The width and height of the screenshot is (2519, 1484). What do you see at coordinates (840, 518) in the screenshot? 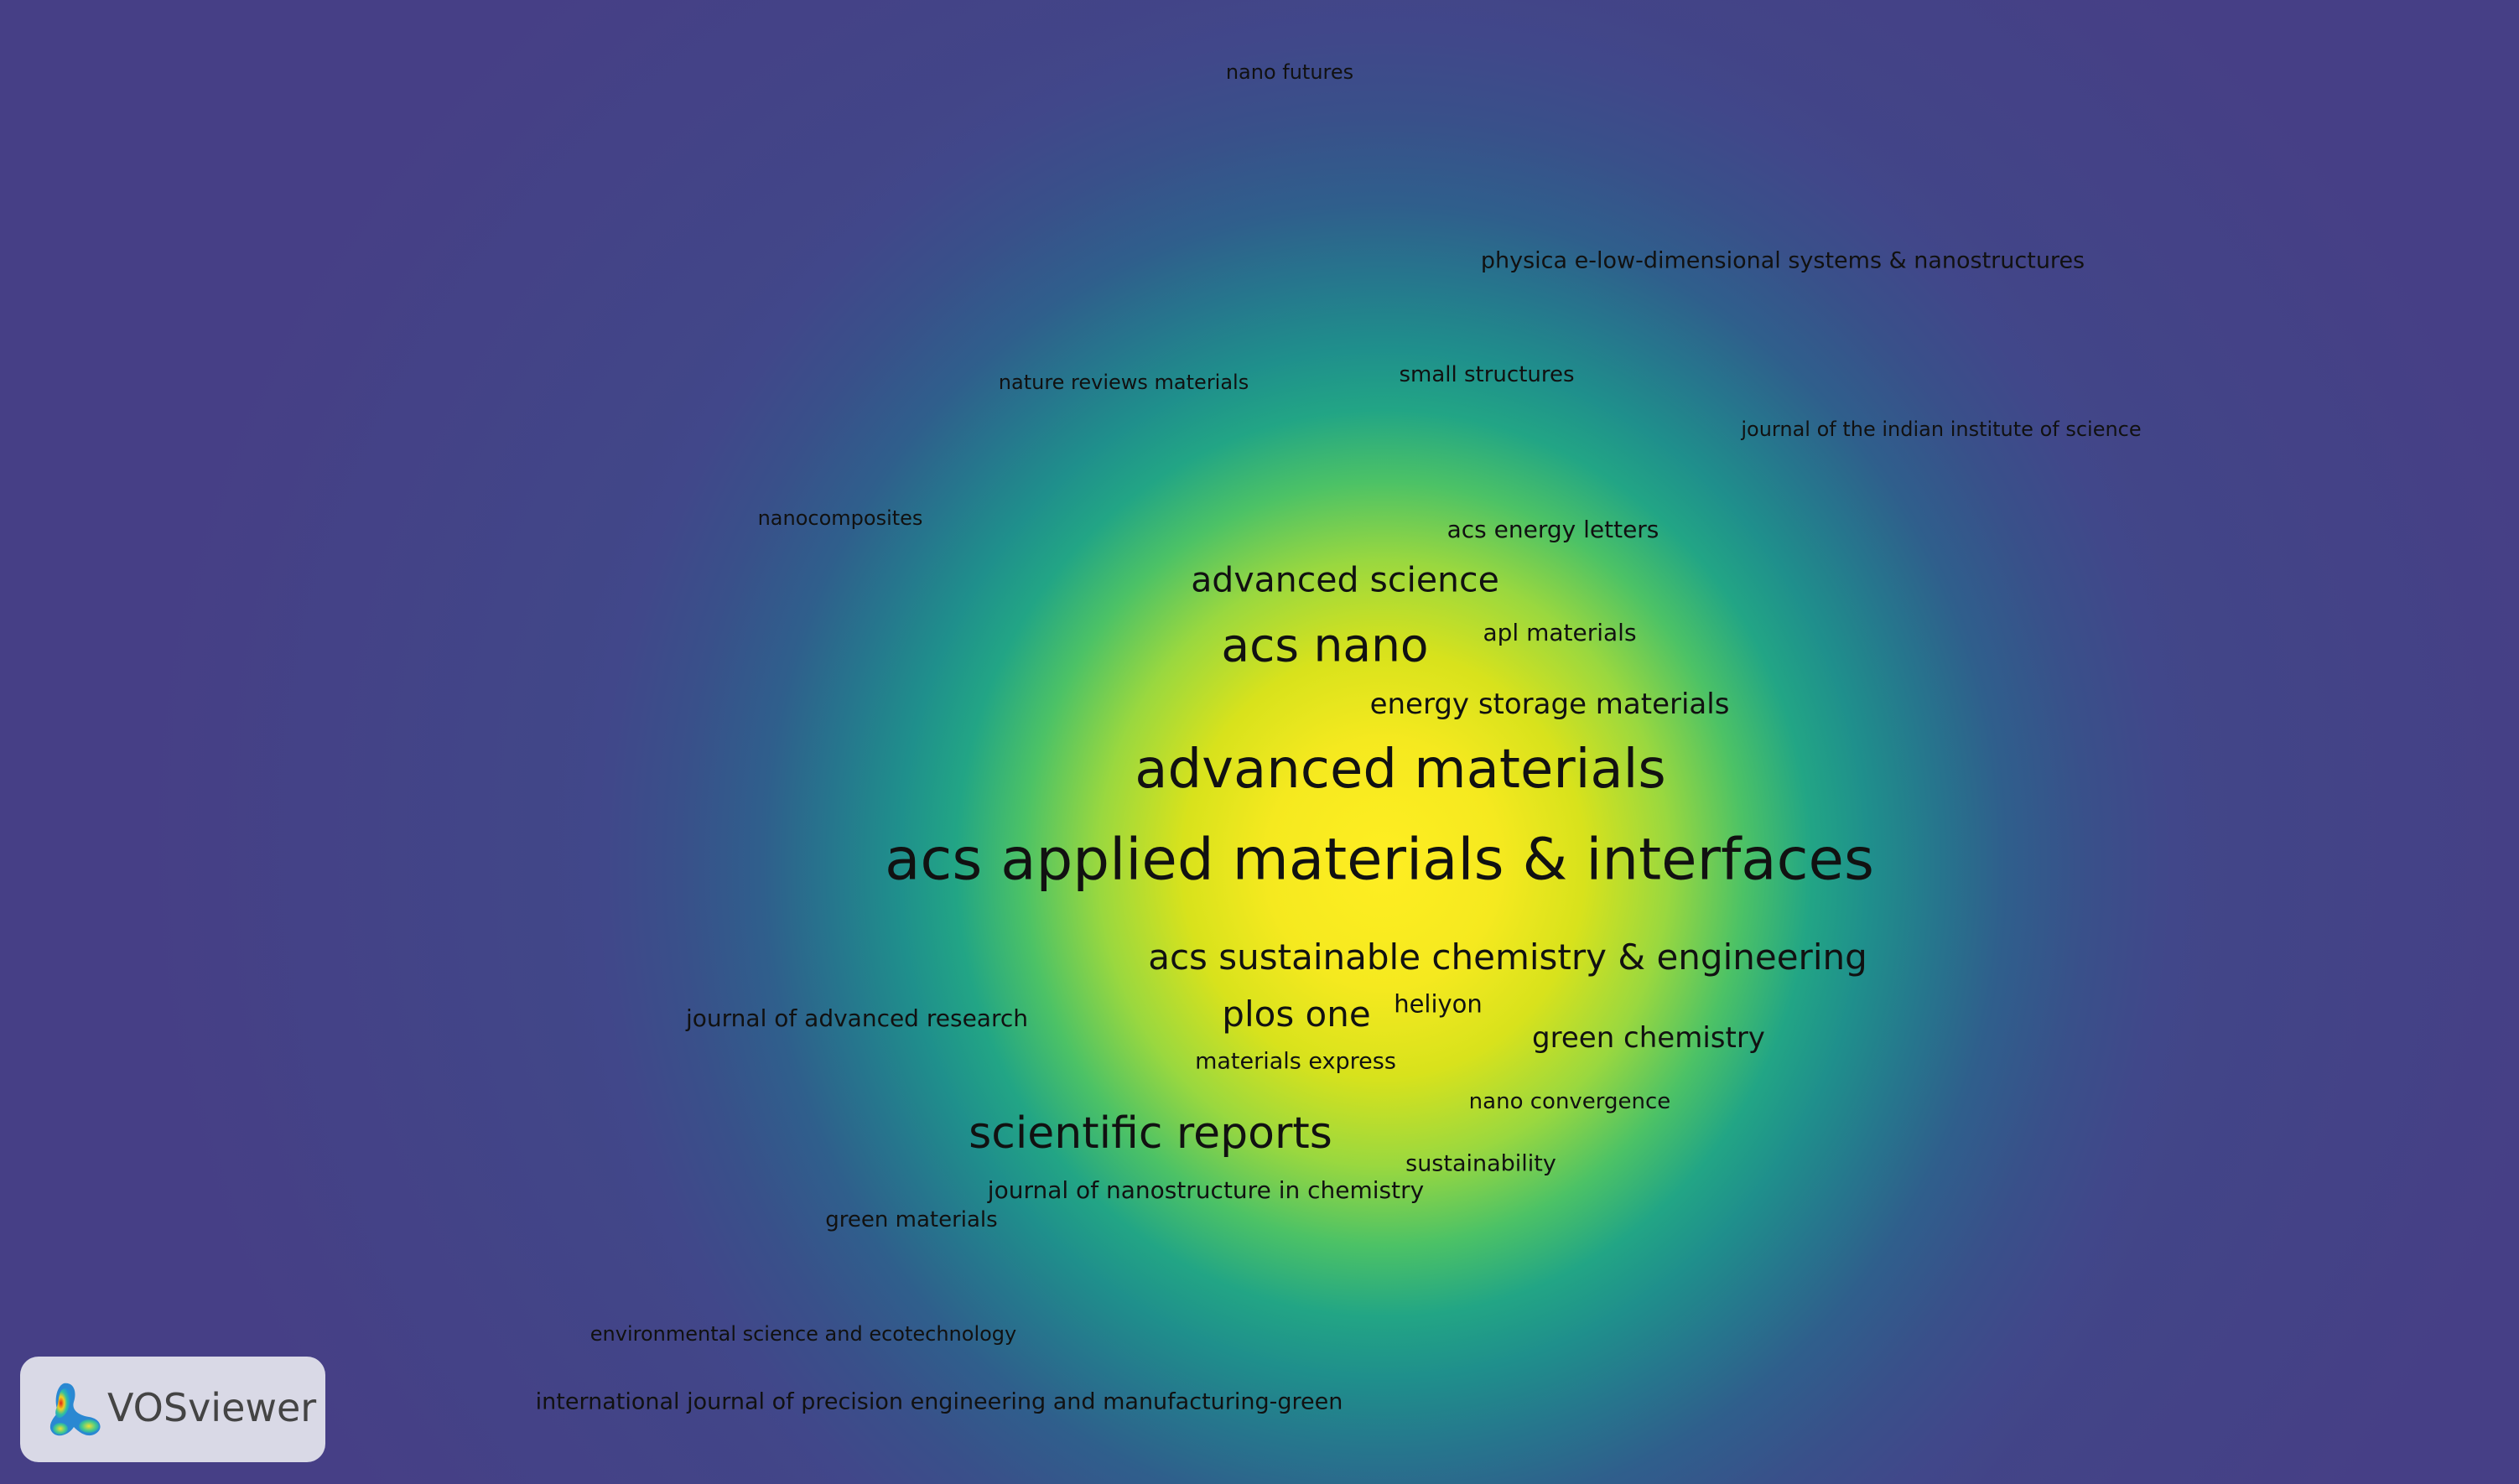
I see `map-label-nanocomposites: nanocomposites` at bounding box center [840, 518].